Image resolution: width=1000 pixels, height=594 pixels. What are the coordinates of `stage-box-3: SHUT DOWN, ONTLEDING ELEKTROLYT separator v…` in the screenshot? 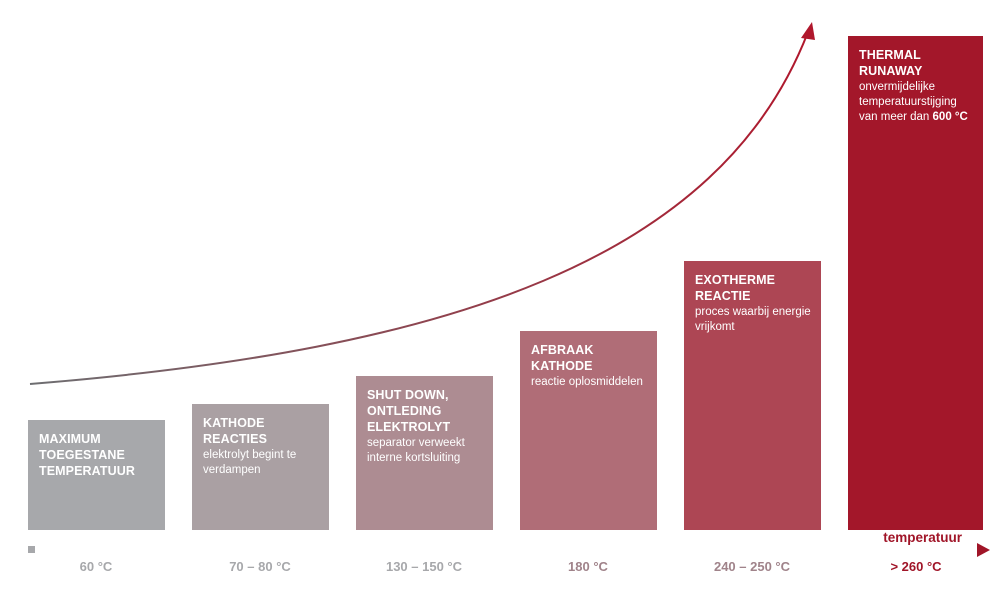 It's located at (424, 453).